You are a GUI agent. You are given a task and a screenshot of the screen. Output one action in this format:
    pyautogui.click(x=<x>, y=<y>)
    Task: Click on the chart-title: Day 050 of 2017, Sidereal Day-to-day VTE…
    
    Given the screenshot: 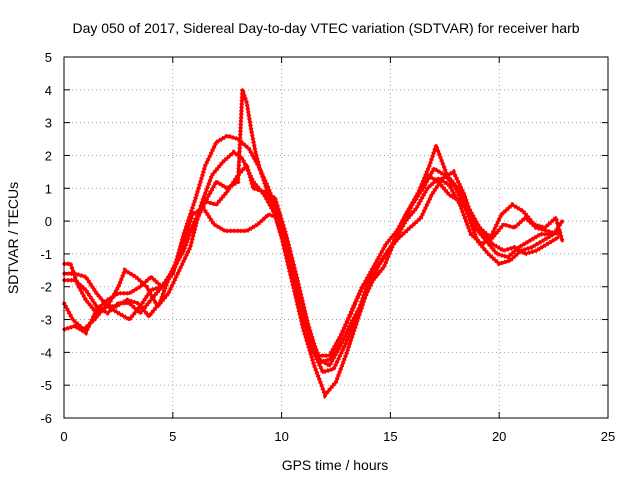 What is the action you would take?
    pyautogui.click(x=325, y=28)
    